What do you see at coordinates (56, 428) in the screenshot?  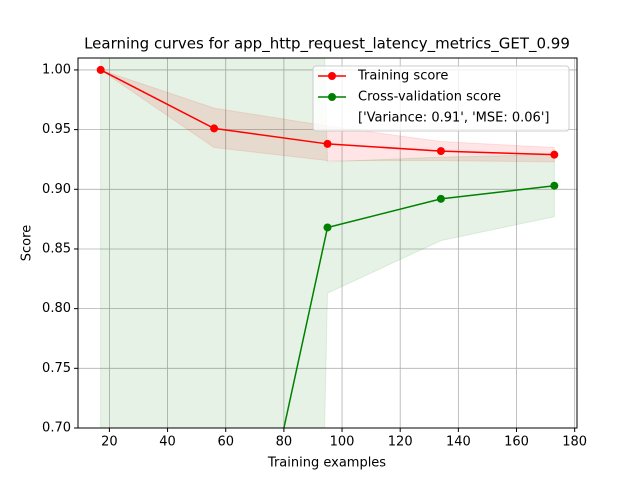 I see `y-tick-label: 0.70` at bounding box center [56, 428].